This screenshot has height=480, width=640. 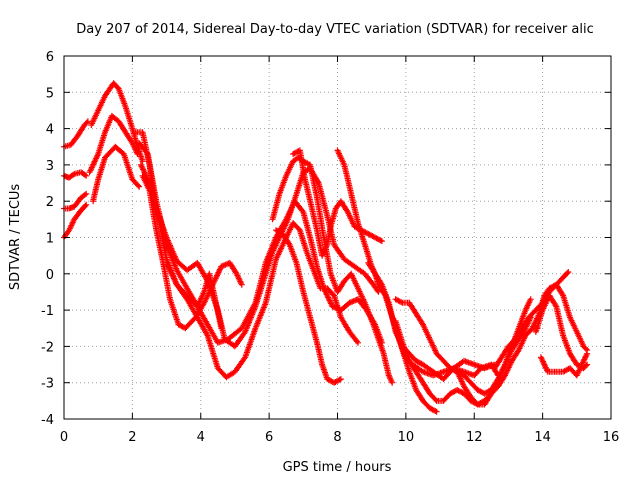 I want to click on y-tick-label: 1, so click(x=50, y=239).